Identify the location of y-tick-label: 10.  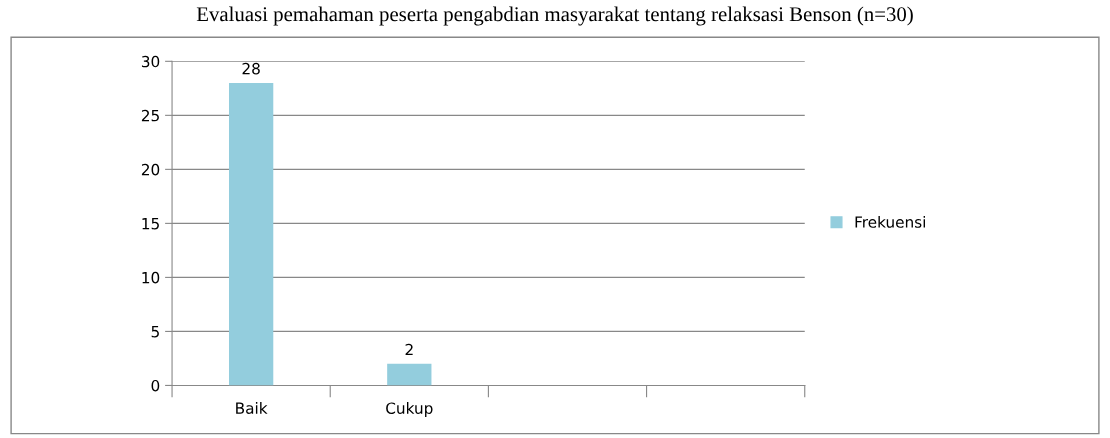
(151, 277).